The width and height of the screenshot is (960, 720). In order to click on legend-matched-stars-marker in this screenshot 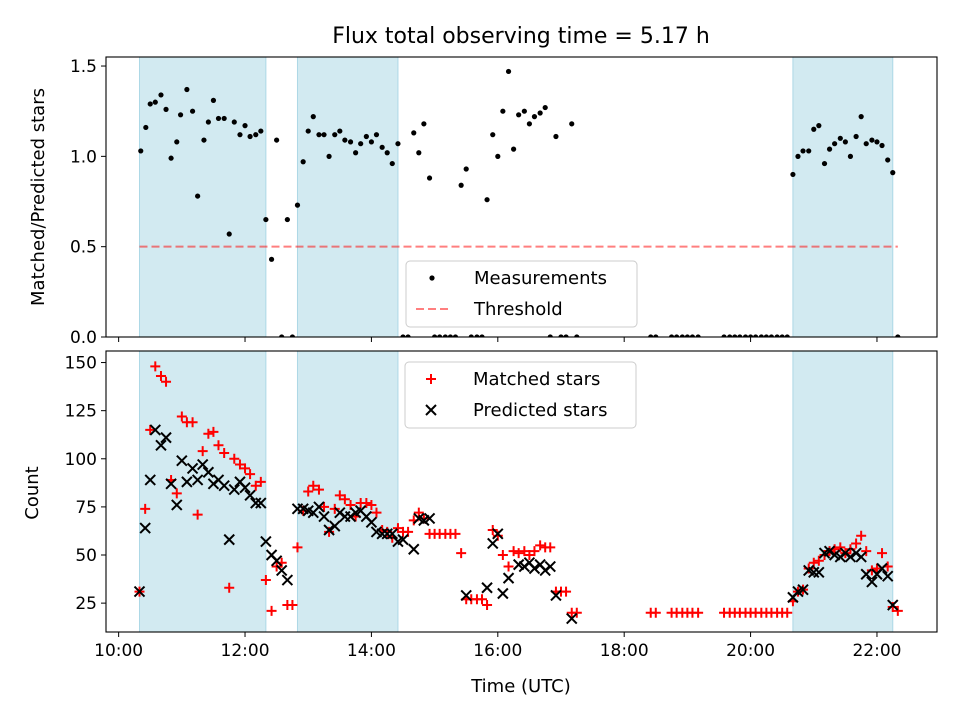, I will do `click(431, 379)`.